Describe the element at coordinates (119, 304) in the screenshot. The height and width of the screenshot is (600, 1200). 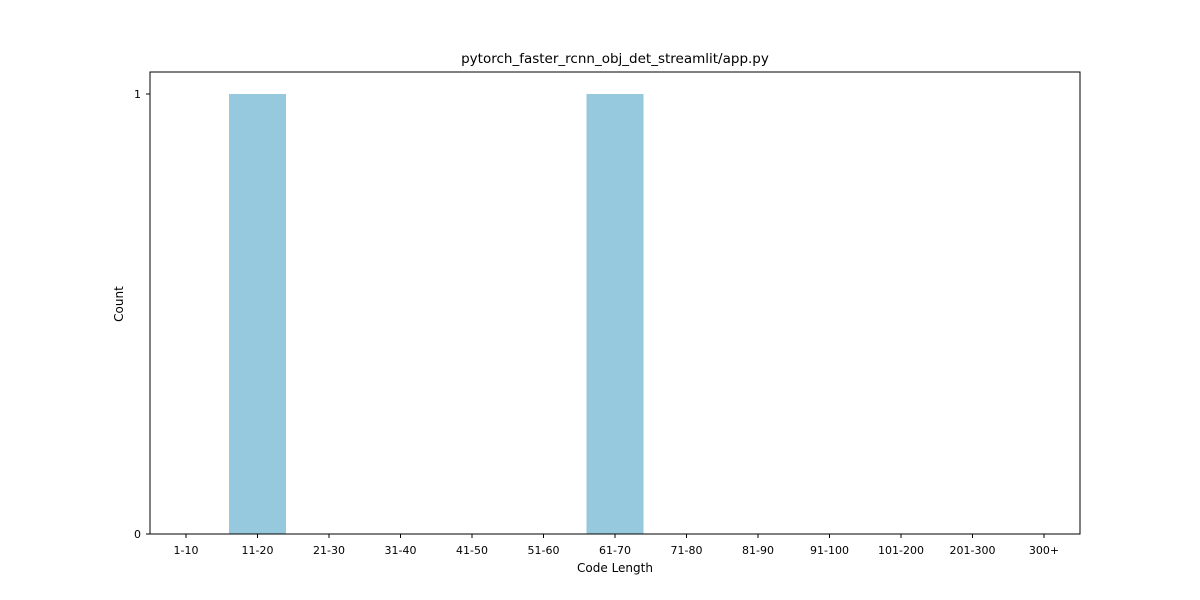
I see `y-axis-label: Count` at that location.